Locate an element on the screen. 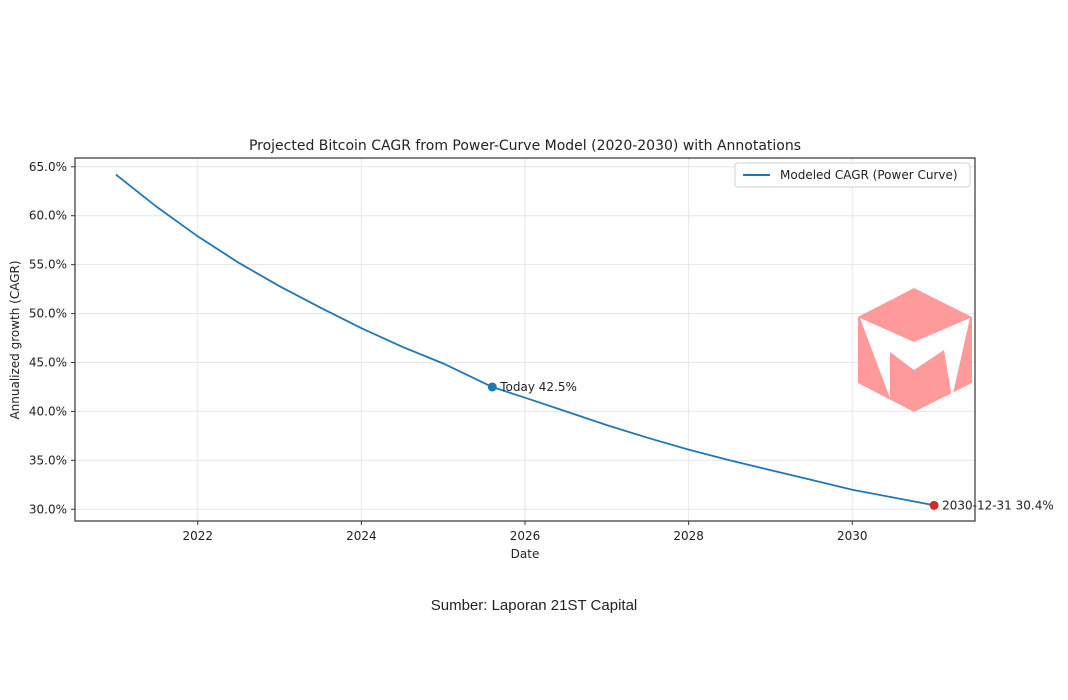 The height and width of the screenshot is (700, 1068). m-cube-logo-icon is located at coordinates (915, 350).